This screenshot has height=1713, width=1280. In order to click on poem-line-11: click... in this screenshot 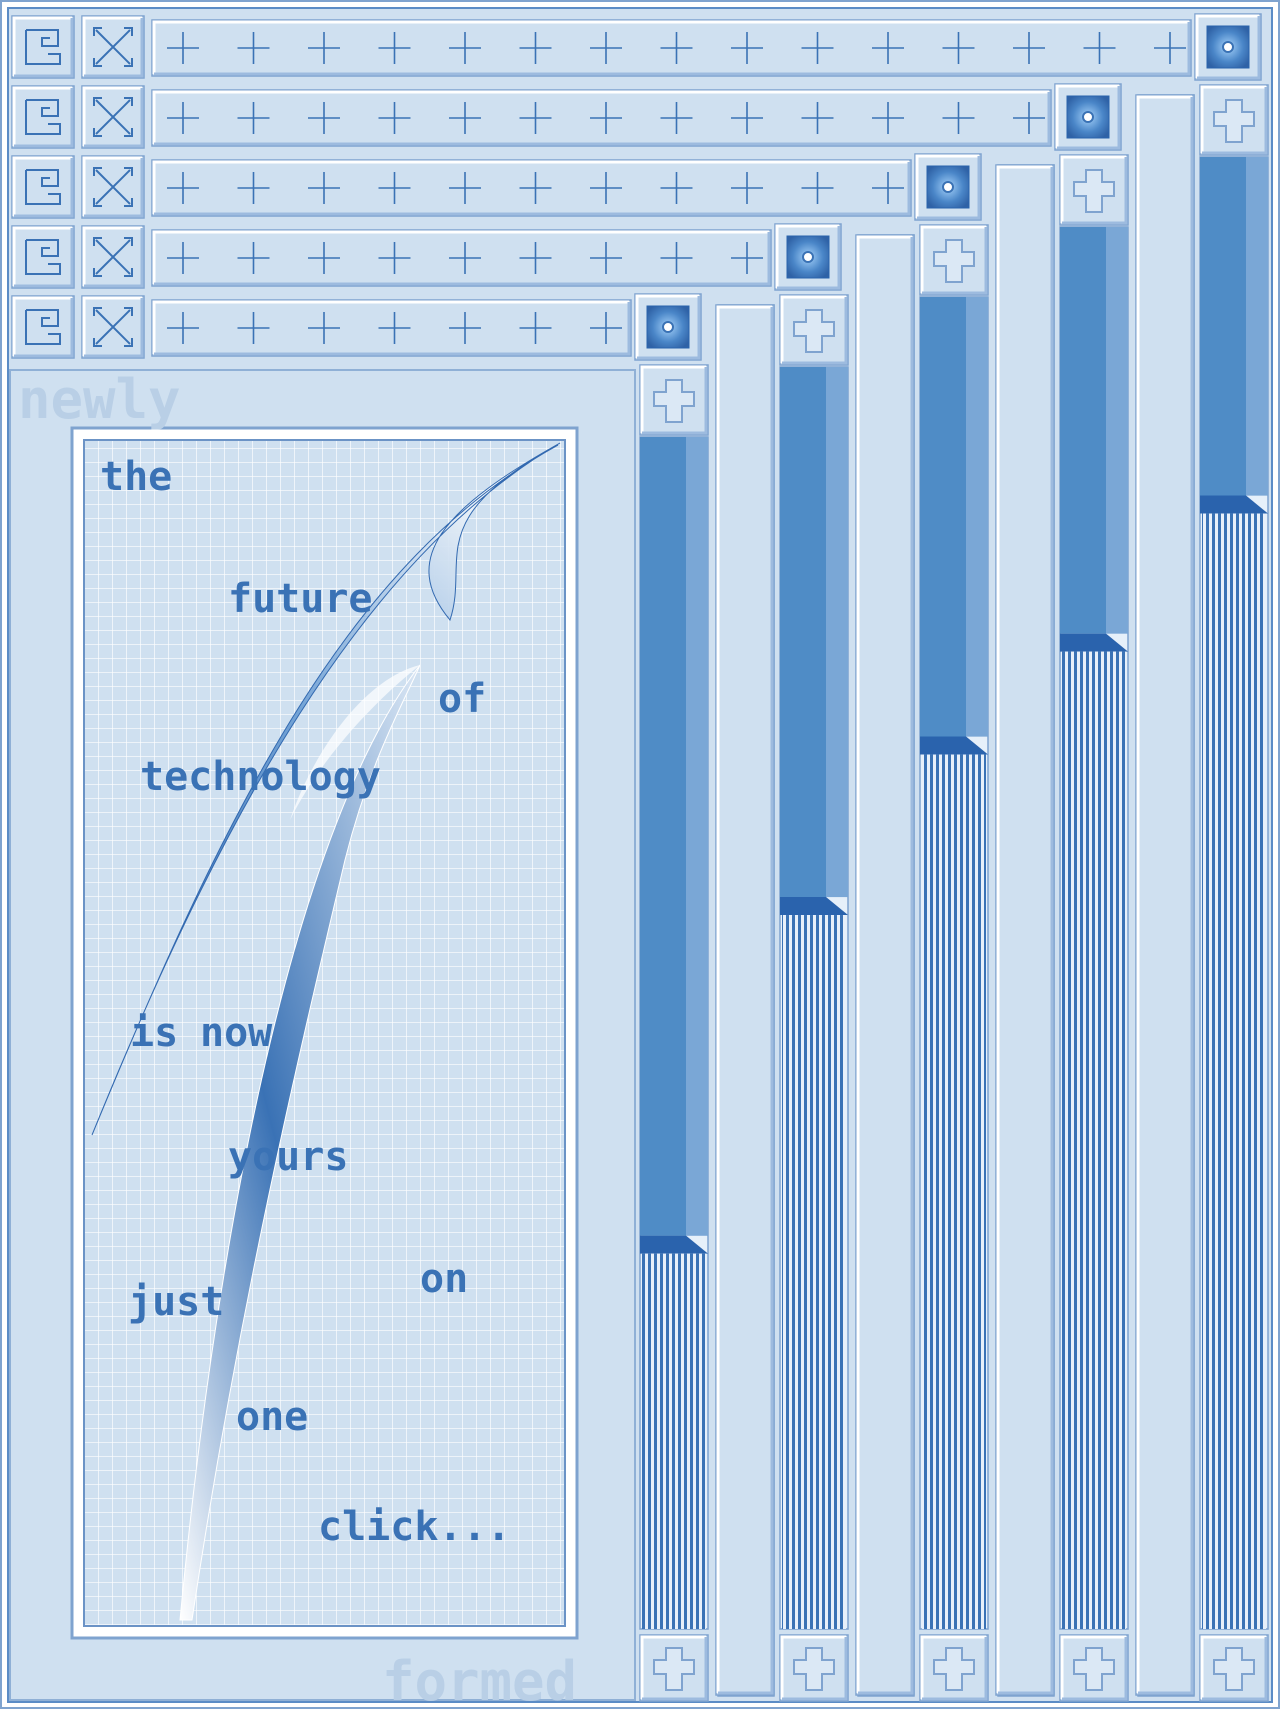, I will do `click(414, 1527)`.